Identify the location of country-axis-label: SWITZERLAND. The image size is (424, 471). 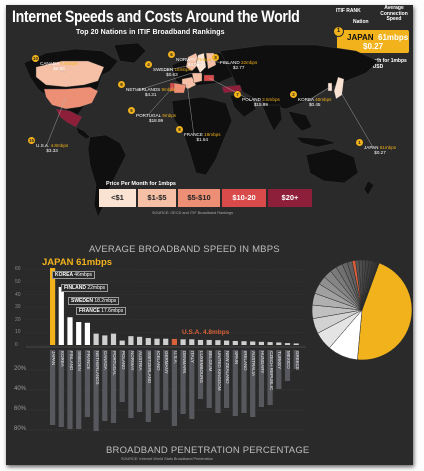
(149, 367).